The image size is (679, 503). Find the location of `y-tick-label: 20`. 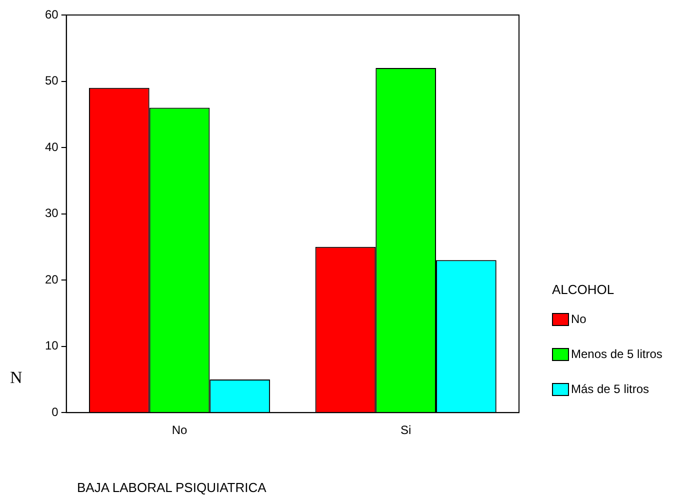

y-tick-label: 20 is located at coordinates (51, 279).